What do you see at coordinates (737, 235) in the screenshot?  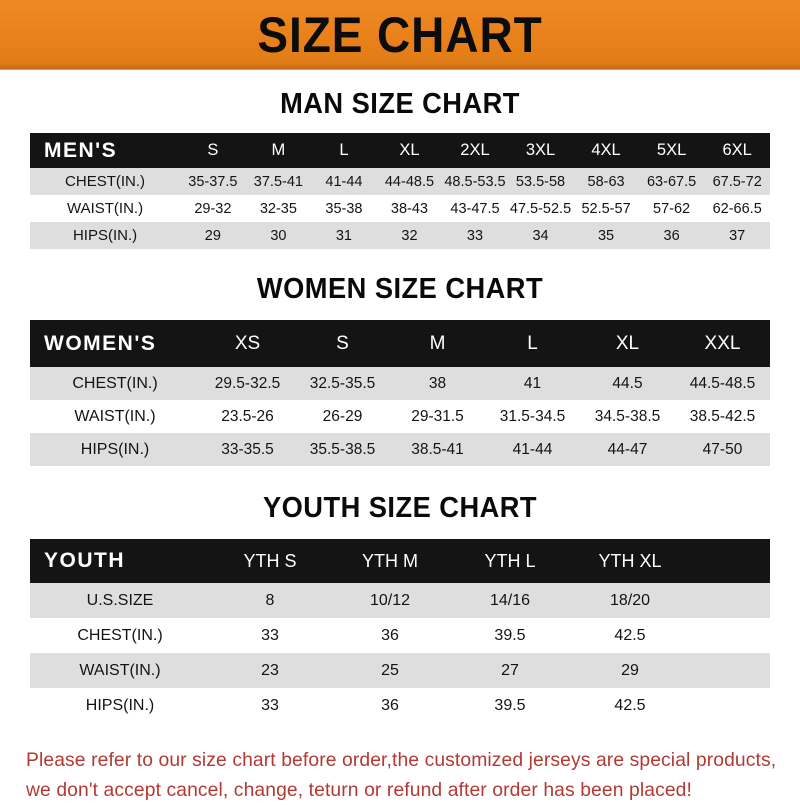 I see `cell: 37` at bounding box center [737, 235].